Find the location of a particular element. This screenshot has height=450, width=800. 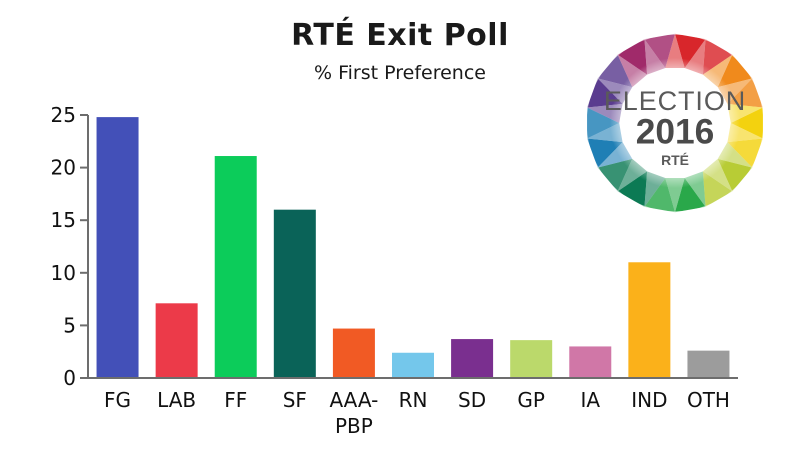

y-axis-ticks: 0 5 10 15 20 25 is located at coordinates (69, 246).